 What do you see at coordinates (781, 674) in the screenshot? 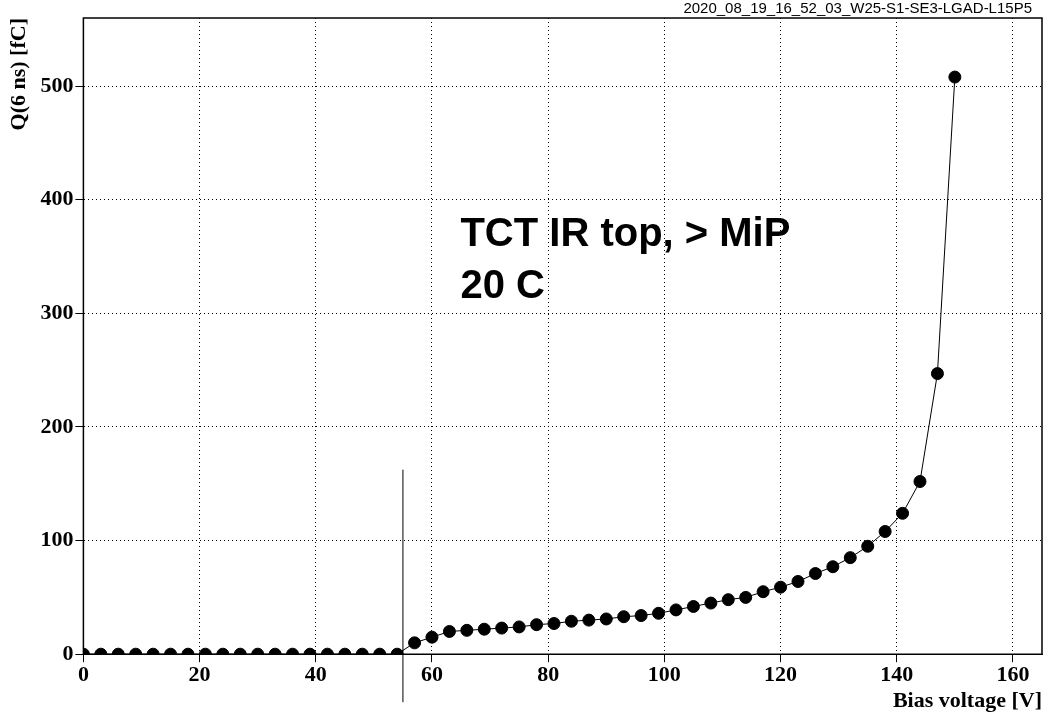
I see `x-tick-label: 120` at bounding box center [781, 674].